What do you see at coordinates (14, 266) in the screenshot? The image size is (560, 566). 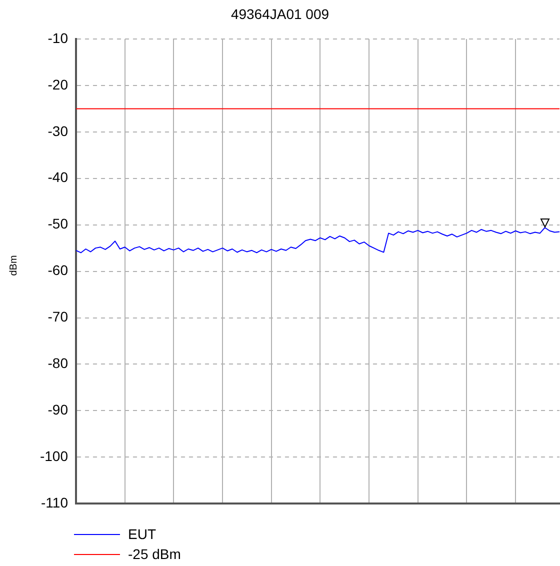 I see `y-axis-title: dBm` at bounding box center [14, 266].